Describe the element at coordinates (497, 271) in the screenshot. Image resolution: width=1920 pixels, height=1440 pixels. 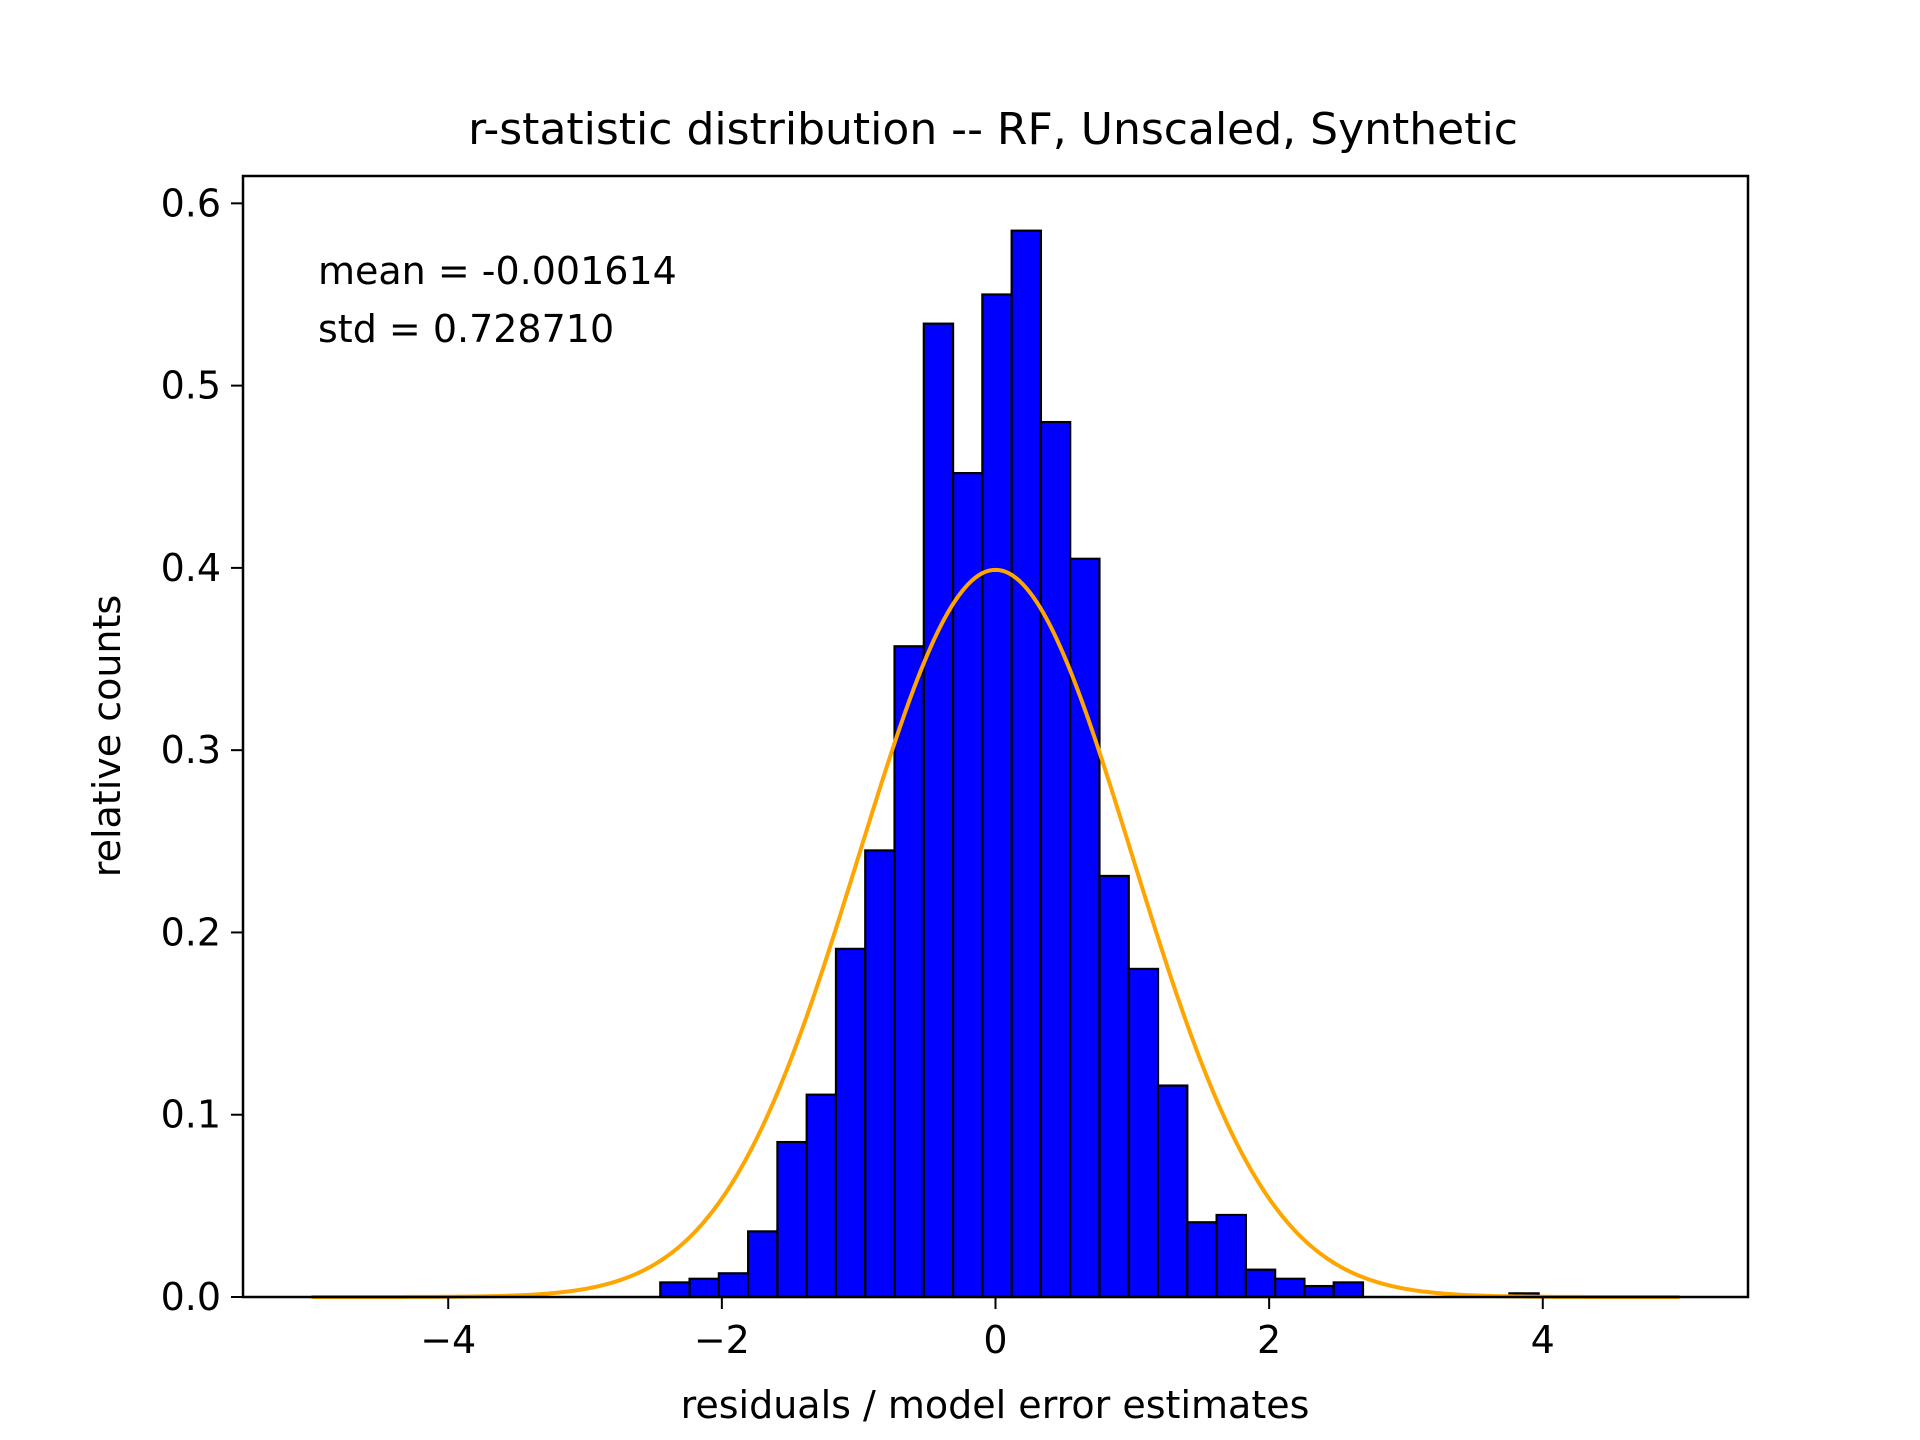
I see `mean-annotation: mean = -0.001614` at that location.